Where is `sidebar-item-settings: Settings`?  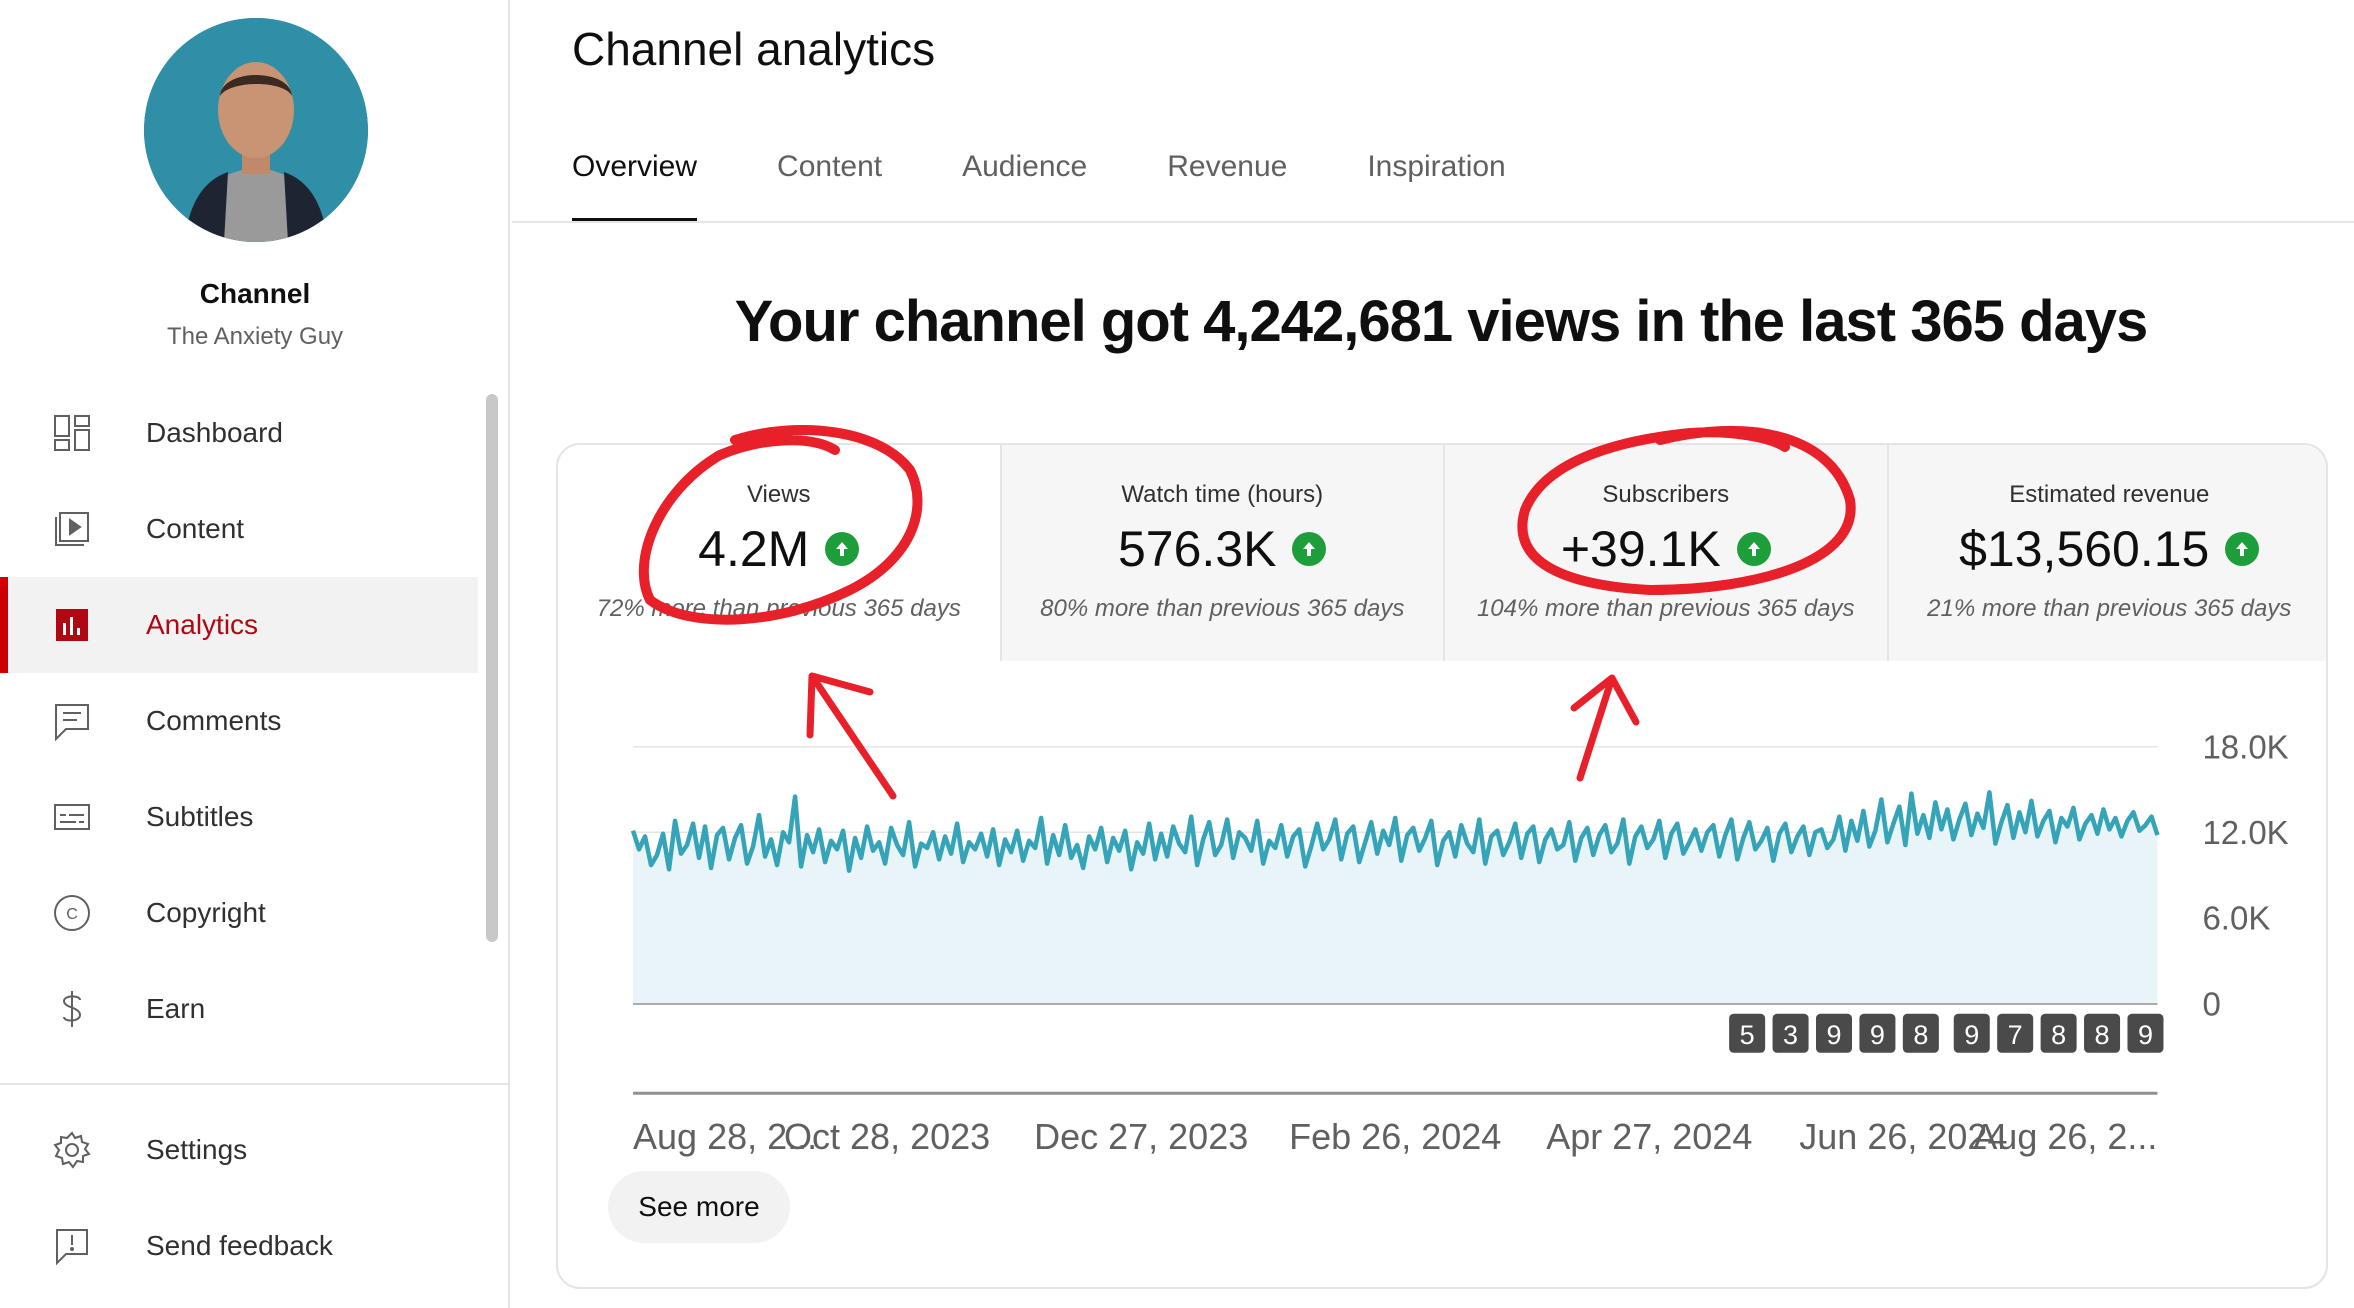 sidebar-item-settings: Settings is located at coordinates (239, 1150).